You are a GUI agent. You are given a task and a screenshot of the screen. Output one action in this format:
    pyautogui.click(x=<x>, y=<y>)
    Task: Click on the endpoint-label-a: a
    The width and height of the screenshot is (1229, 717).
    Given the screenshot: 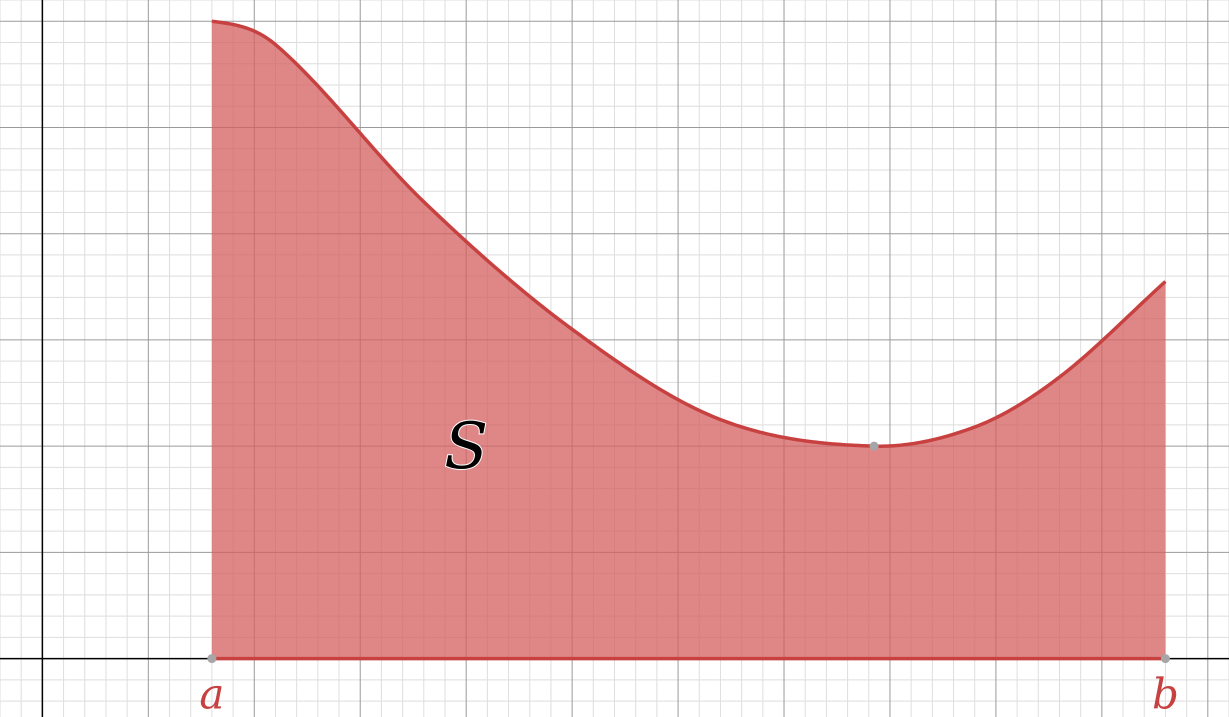 What is the action you would take?
    pyautogui.click(x=211, y=693)
    